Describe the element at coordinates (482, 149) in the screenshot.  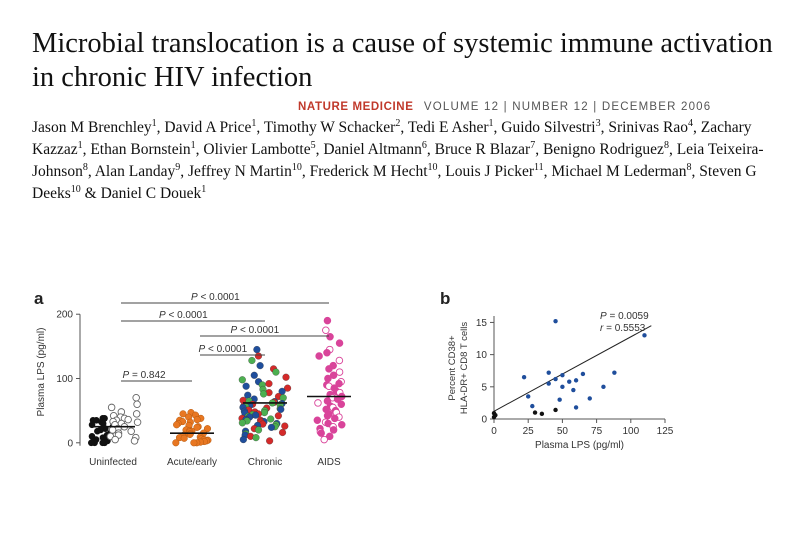
I see `author: Bruce R Blazar` at that location.